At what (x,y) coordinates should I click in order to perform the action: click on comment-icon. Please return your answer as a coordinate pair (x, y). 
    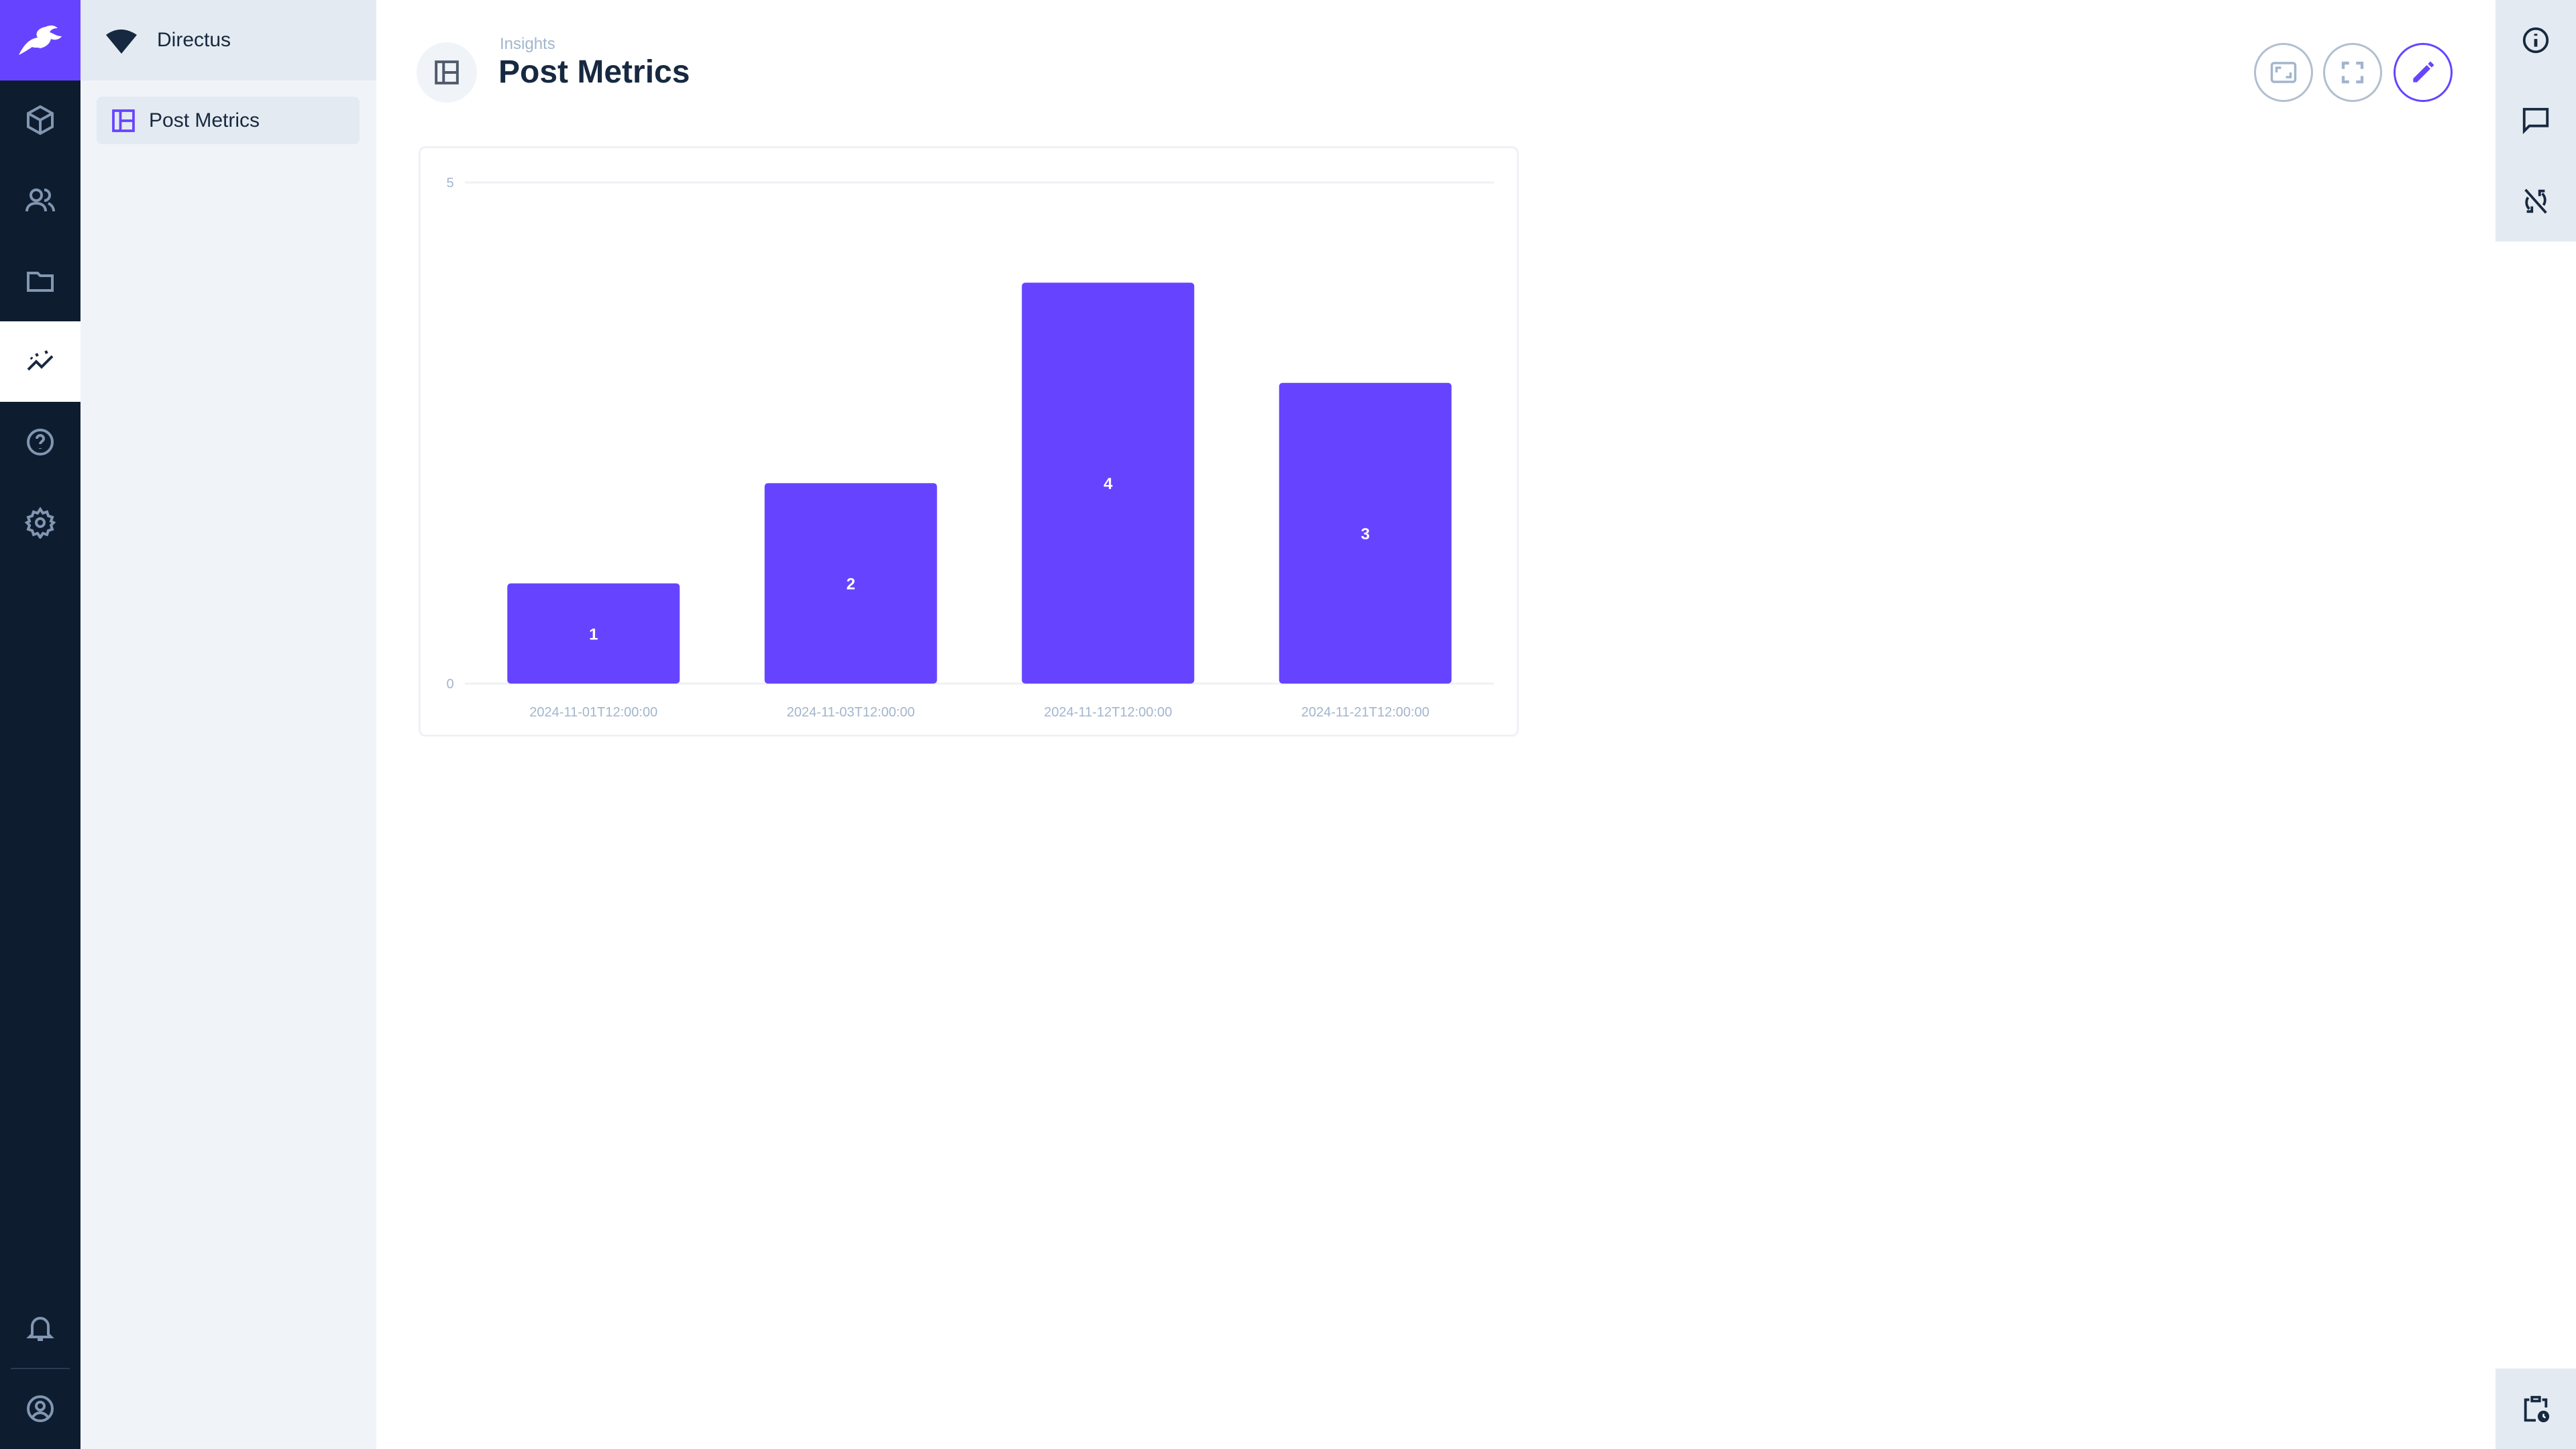
    Looking at the image, I should click on (2535, 120).